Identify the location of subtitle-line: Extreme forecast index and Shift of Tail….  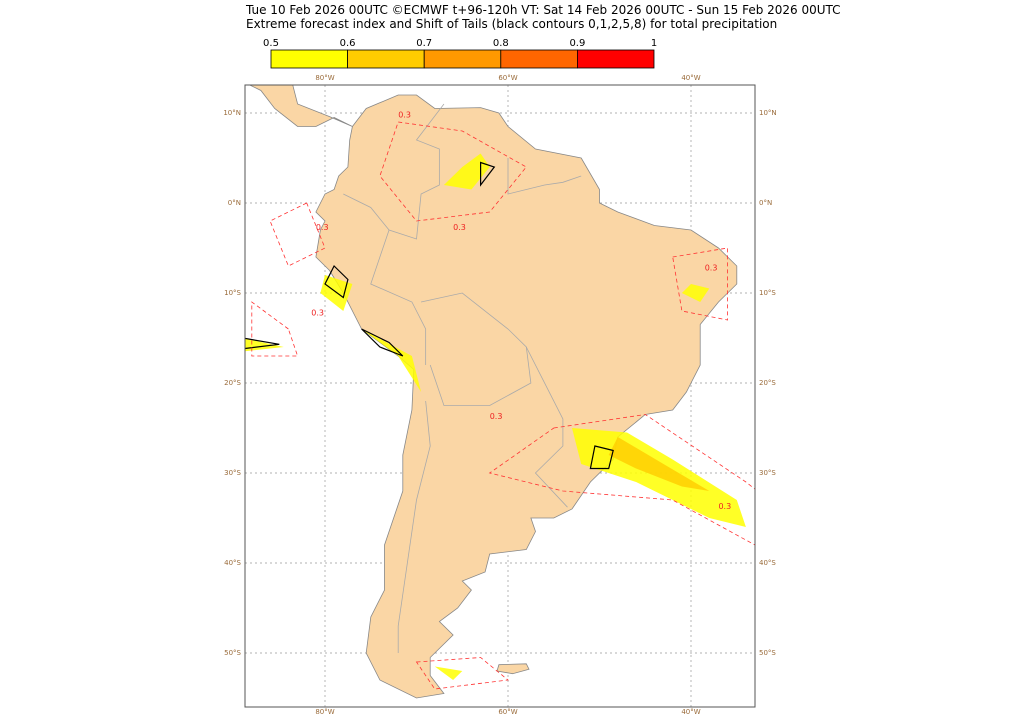
(511, 24).